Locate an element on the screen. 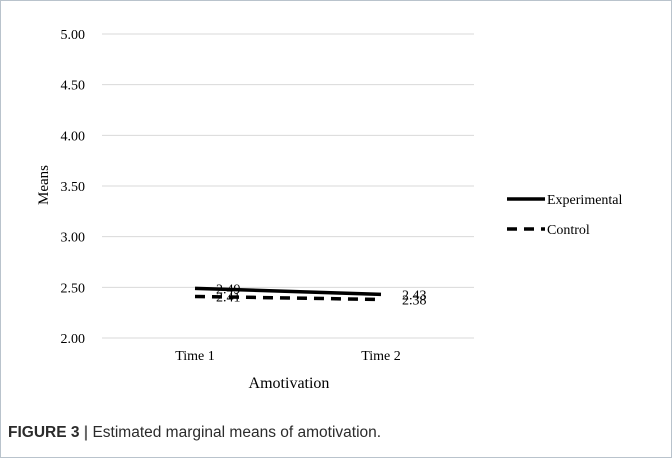 The image size is (672, 458). legend-label: Control is located at coordinates (568, 230).